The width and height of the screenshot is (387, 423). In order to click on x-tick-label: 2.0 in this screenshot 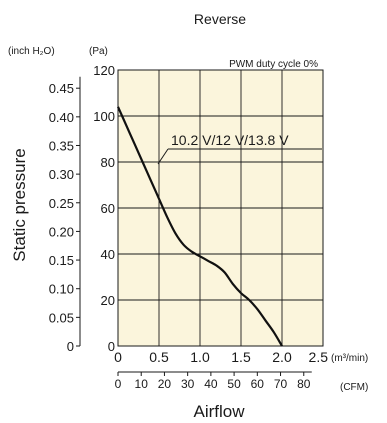, I will do `click(282, 357)`.